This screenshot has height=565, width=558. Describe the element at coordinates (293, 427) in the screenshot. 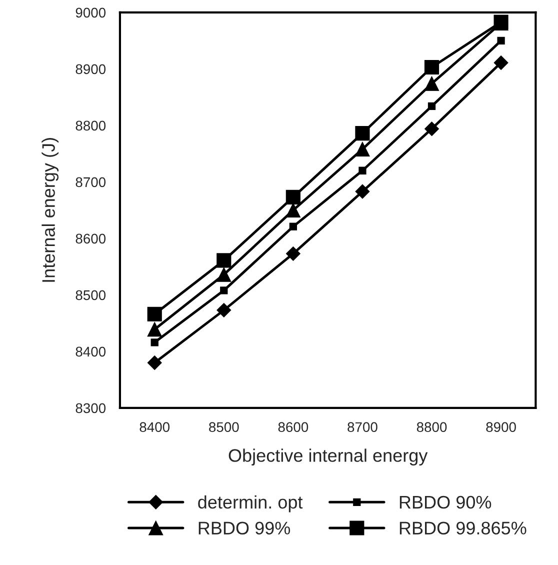

I see `x-tick-label: 8600` at that location.